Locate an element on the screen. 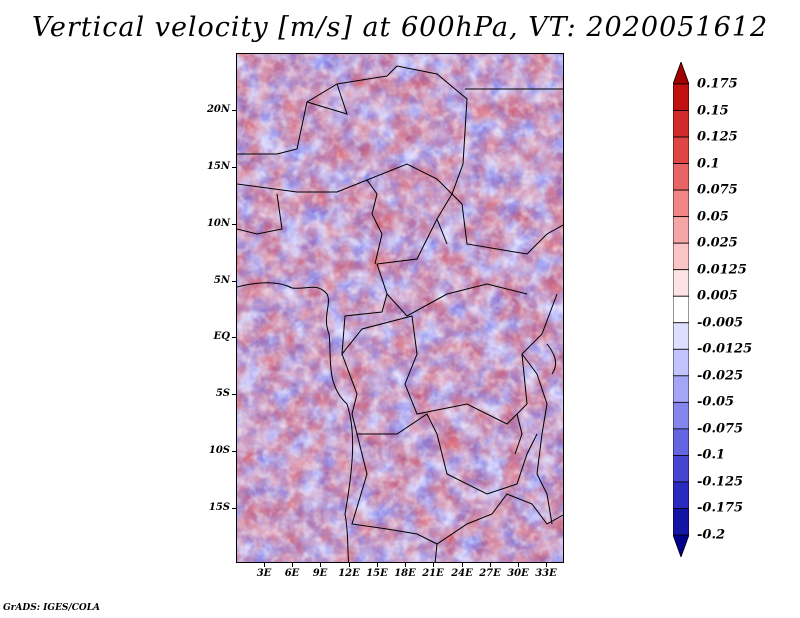 This screenshot has height=618, width=800. lon-label-3e: 3E is located at coordinates (264, 573).